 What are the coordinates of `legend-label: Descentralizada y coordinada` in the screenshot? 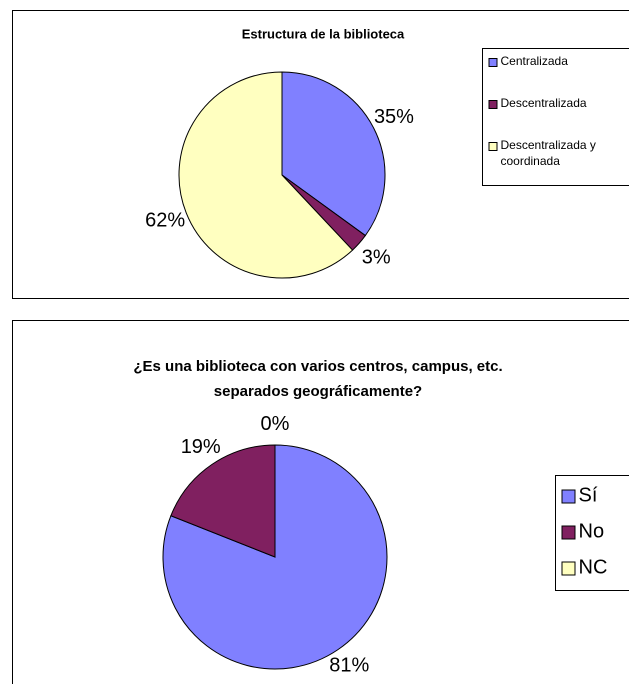 It's located at (548, 153).